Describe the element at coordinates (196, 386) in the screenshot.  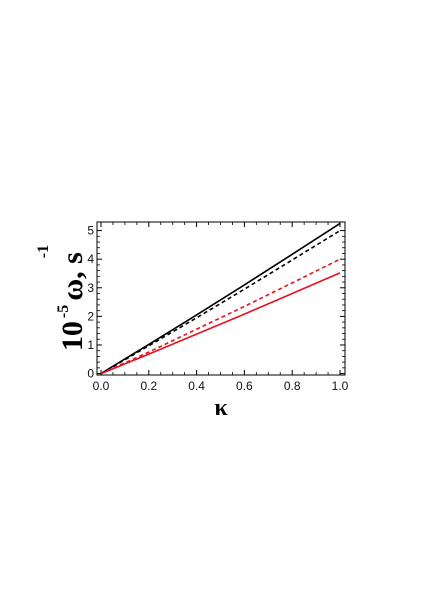
I see `x-tick-label: 0.4` at that location.